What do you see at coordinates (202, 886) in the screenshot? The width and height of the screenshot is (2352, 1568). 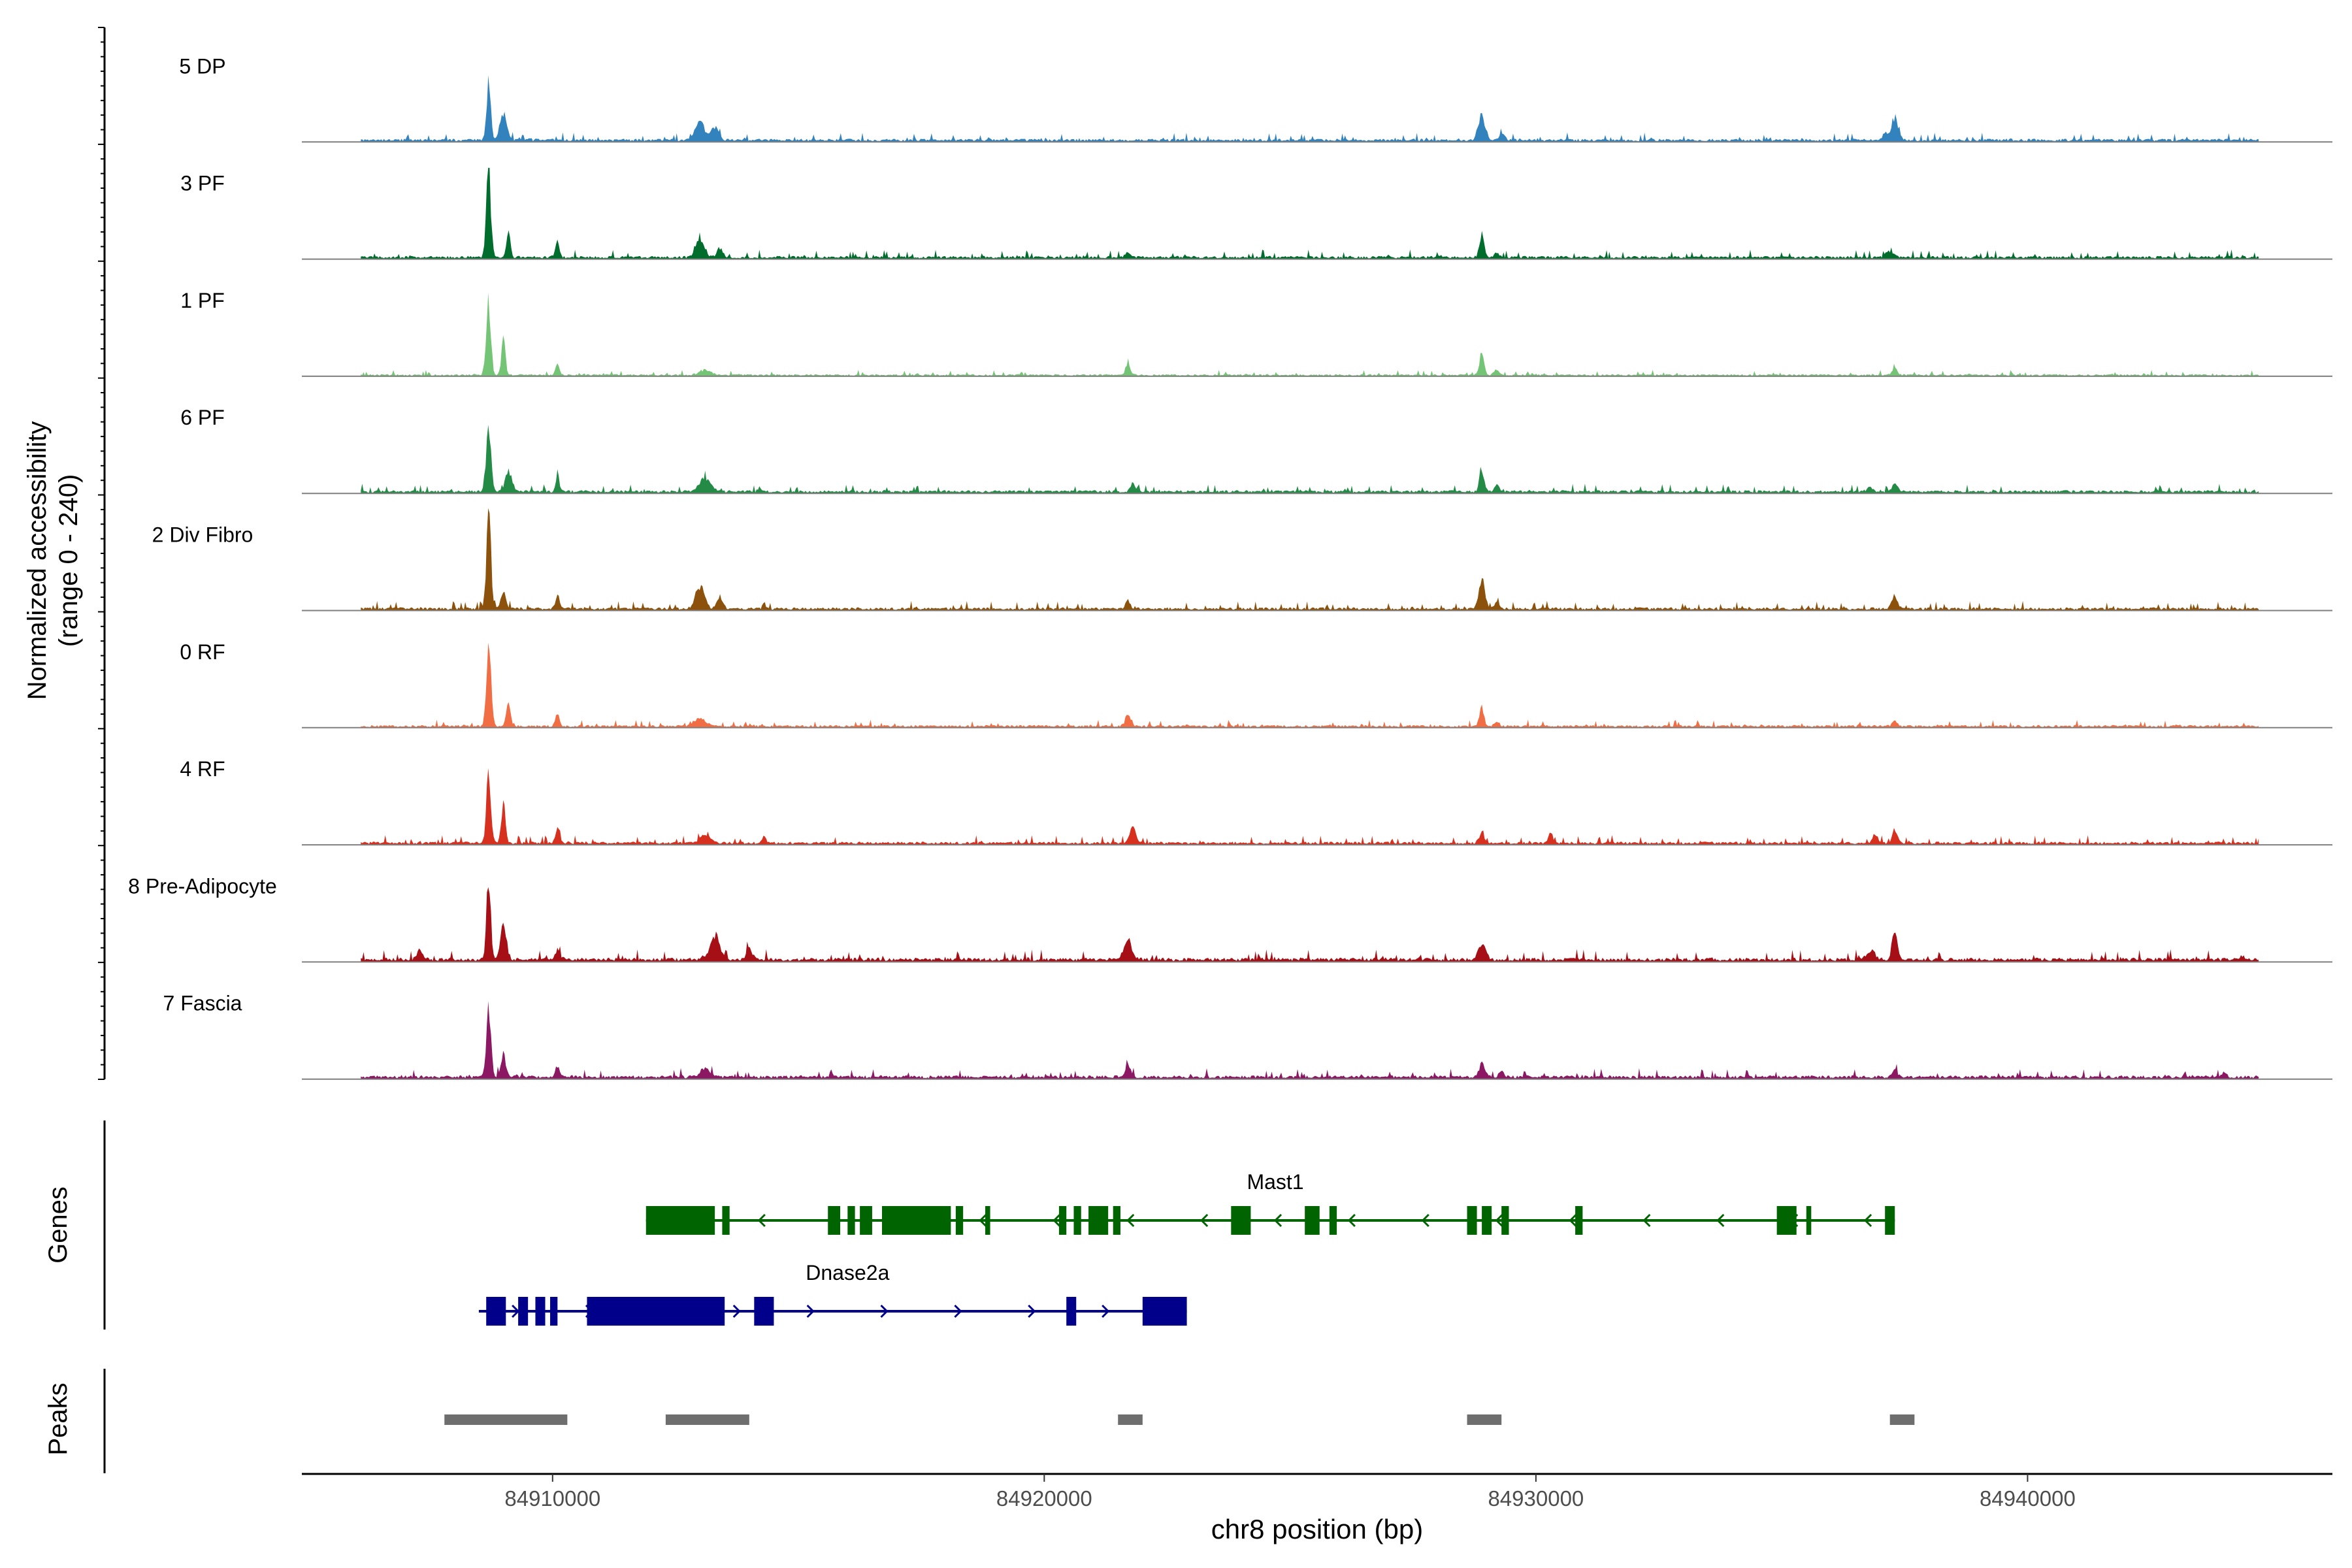 I see `track-label: 8 Pre-Adipocyte` at bounding box center [202, 886].